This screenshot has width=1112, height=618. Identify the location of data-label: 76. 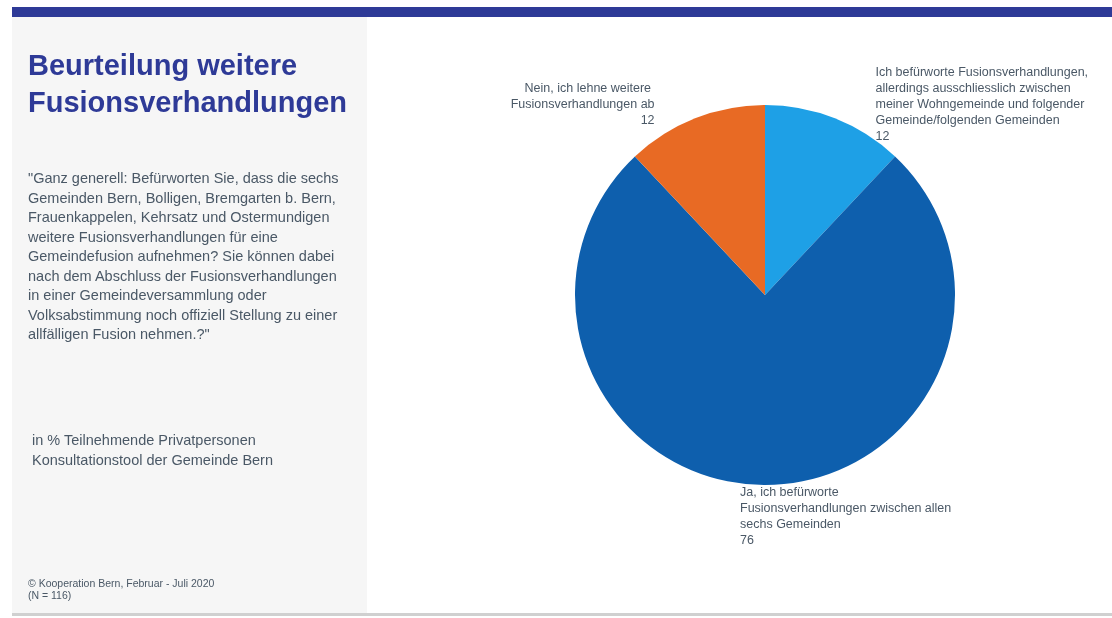
(747, 540).